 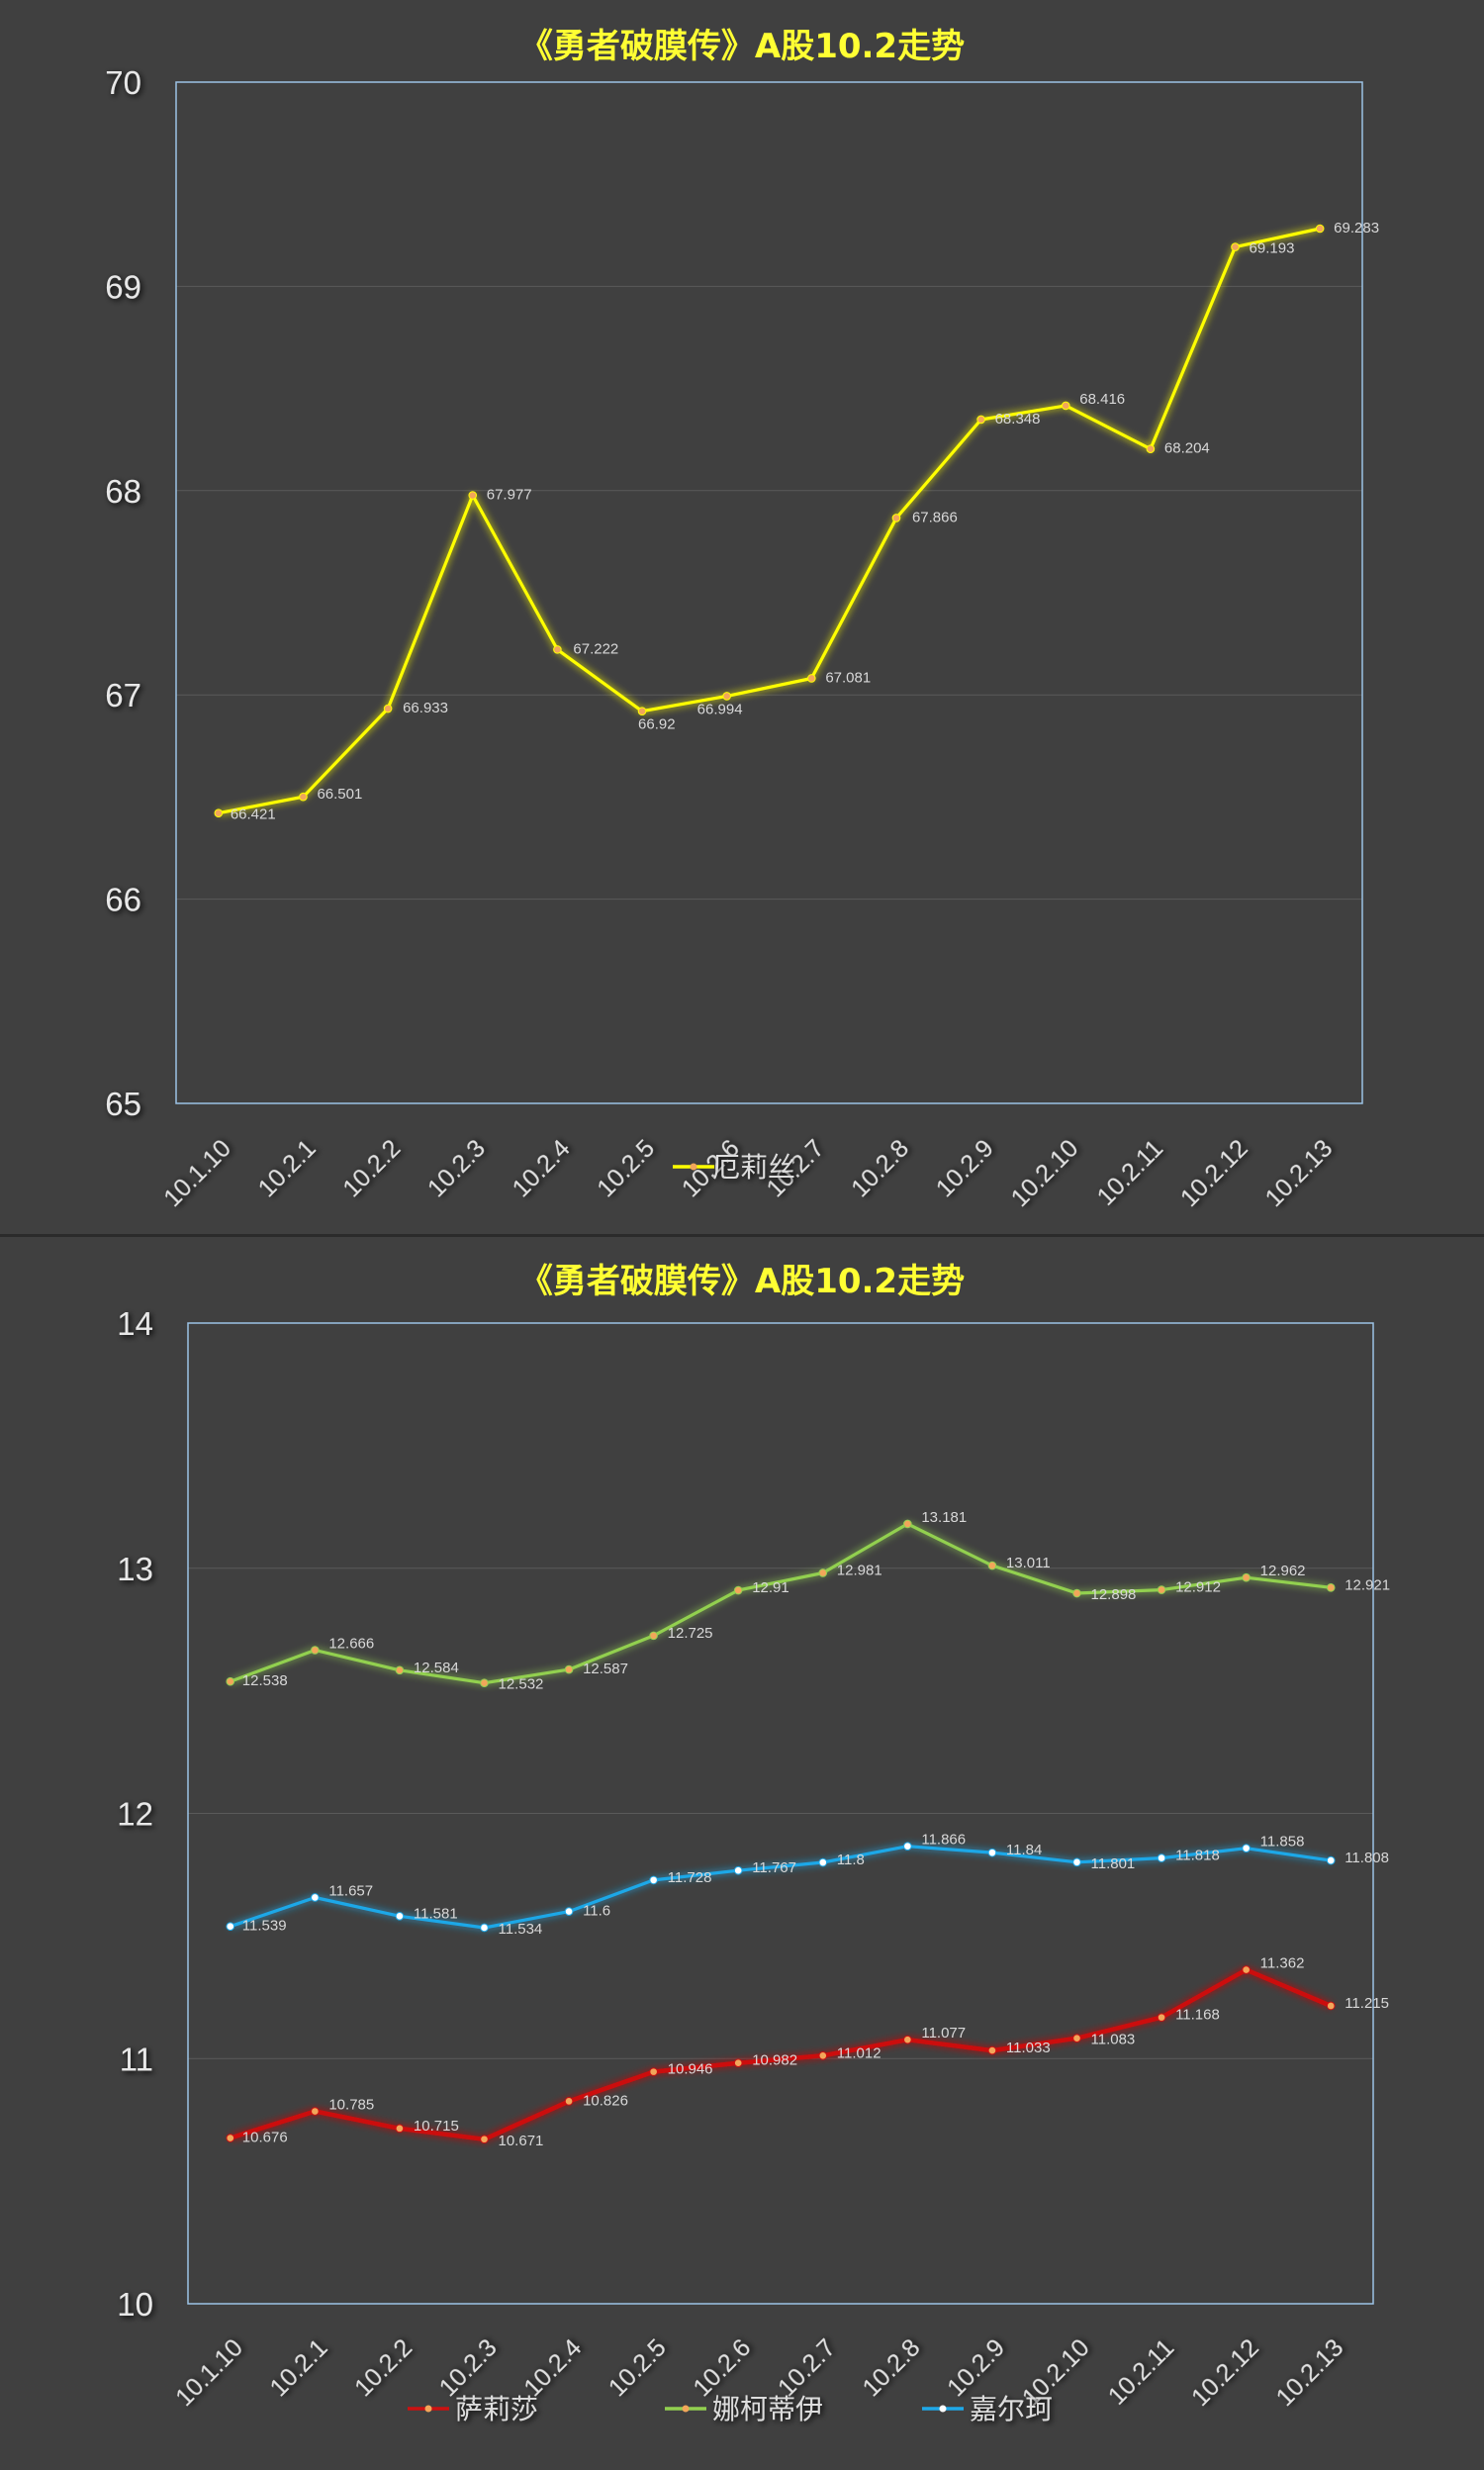 I want to click on y-tick-label: 10, so click(x=135, y=2304).